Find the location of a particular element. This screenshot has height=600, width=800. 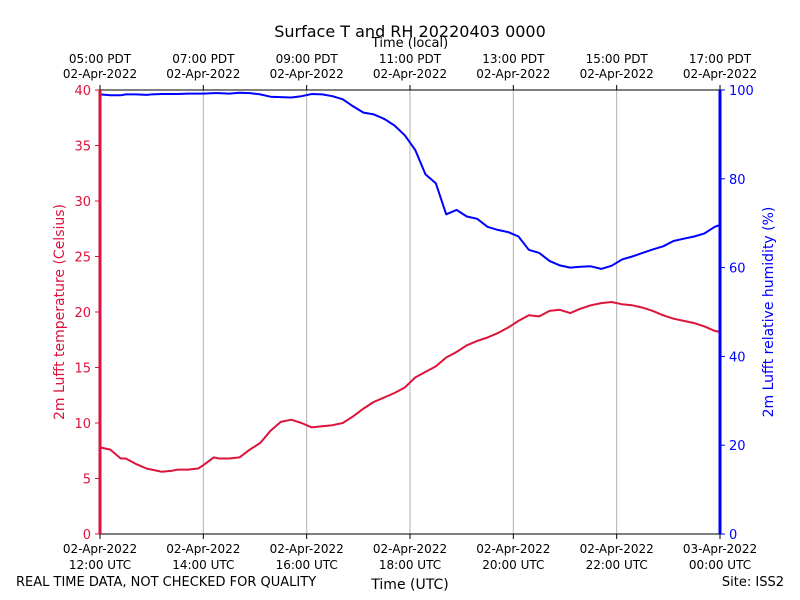

left-tick-label: 35 is located at coordinates (82, 147).